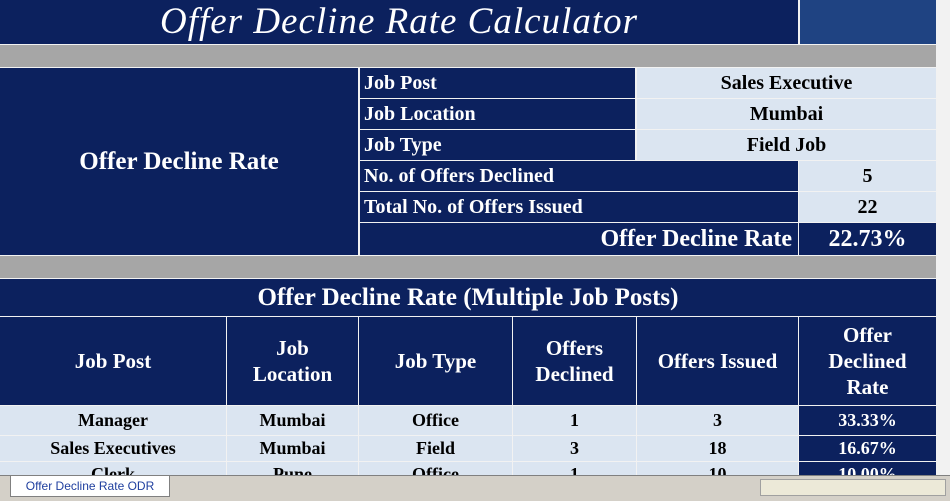 The image size is (950, 501). Describe the element at coordinates (717, 448) in the screenshot. I see `table-cell: 18` at that location.